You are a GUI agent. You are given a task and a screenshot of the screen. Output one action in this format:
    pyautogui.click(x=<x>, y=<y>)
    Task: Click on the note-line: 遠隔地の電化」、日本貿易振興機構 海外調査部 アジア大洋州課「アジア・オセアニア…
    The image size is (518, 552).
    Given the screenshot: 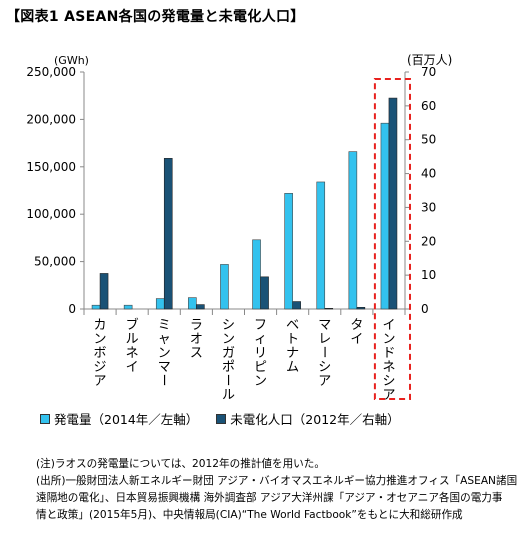 What is the action you would take?
    pyautogui.click(x=269, y=498)
    